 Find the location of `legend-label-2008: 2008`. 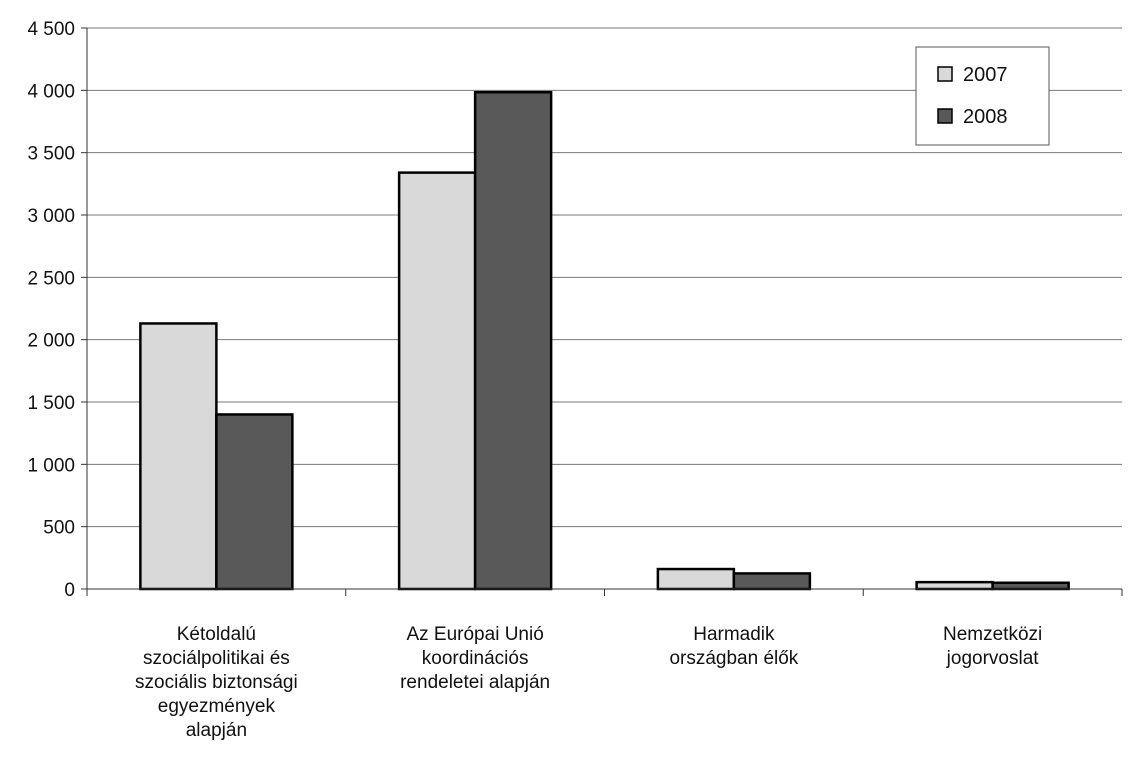

legend-label-2008: 2008 is located at coordinates (985, 117).